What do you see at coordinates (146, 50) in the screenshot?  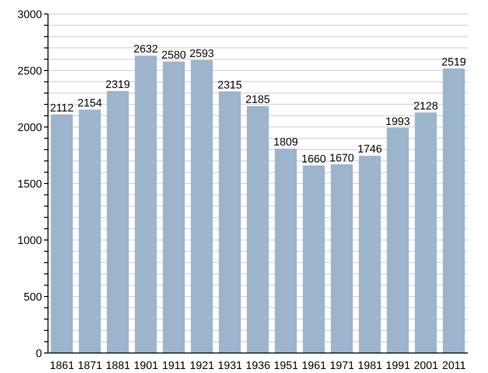 I see `data-label: 2632` at bounding box center [146, 50].